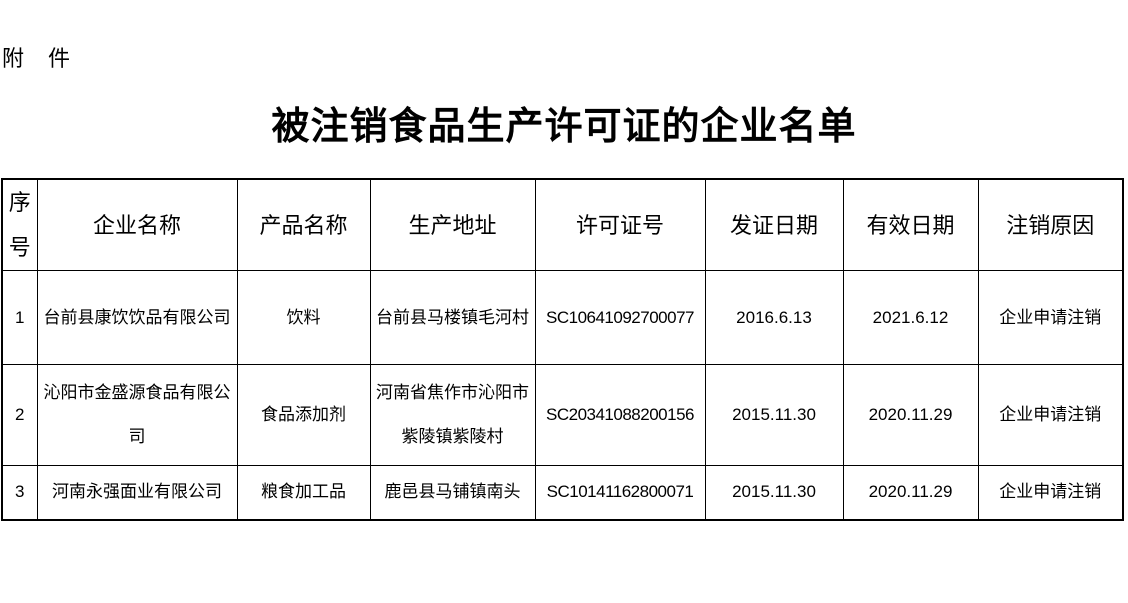 The width and height of the screenshot is (1128, 603). I want to click on header-issue-date: 发证日期, so click(774, 224).